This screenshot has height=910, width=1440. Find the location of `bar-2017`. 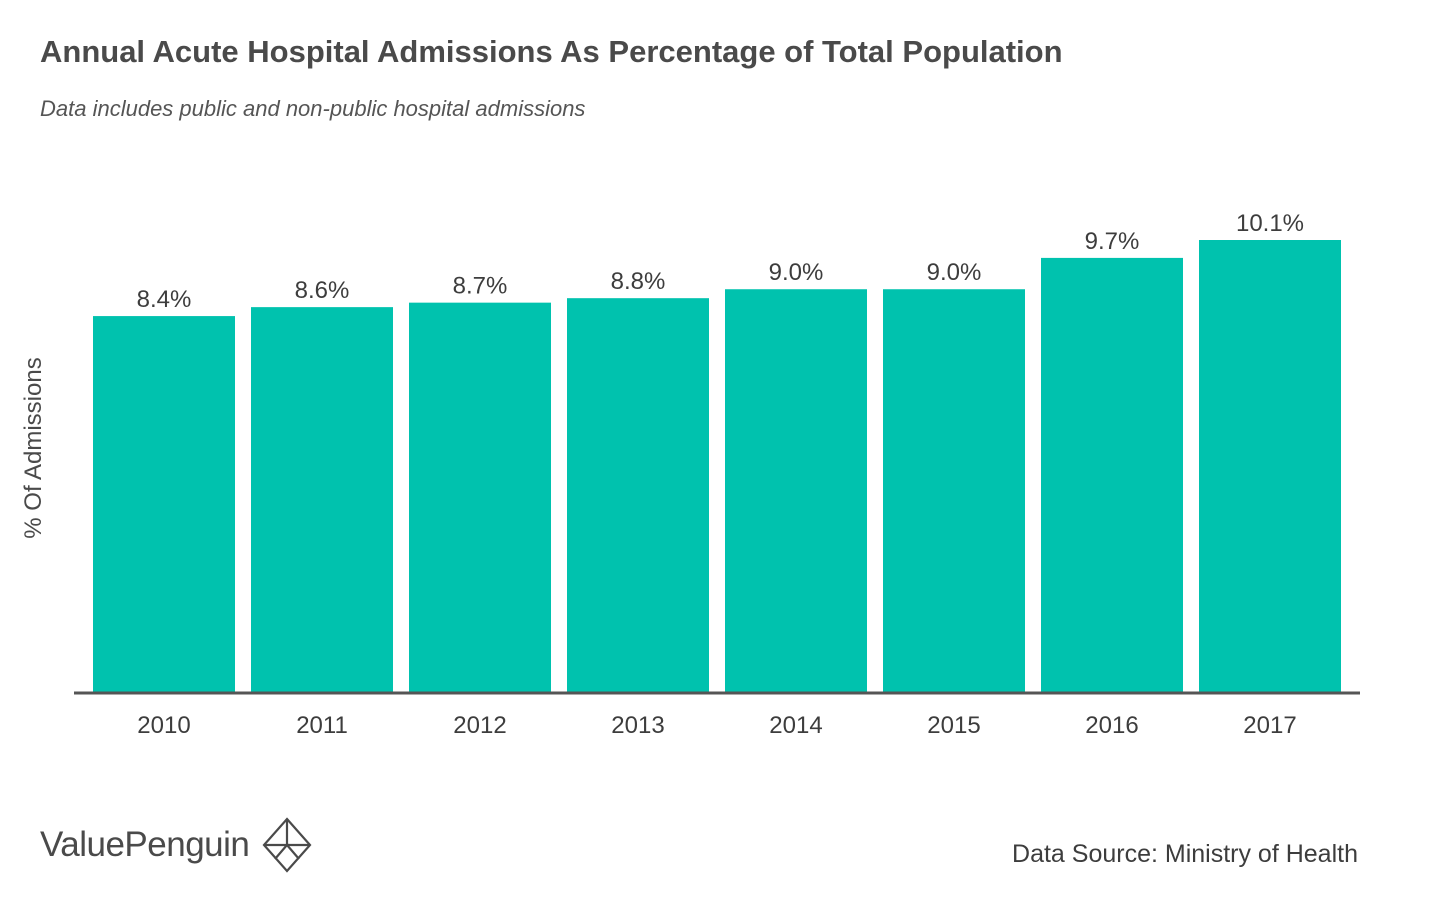

bar-2017 is located at coordinates (1270, 466).